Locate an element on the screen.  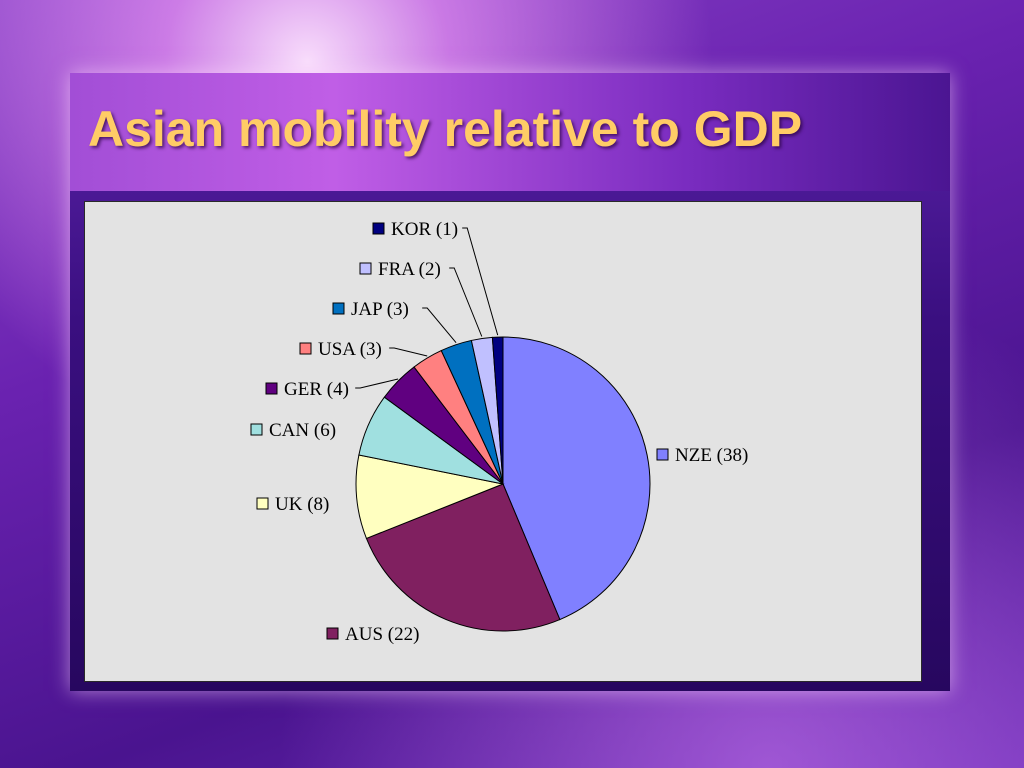
legend-key-aus is located at coordinates (332, 633).